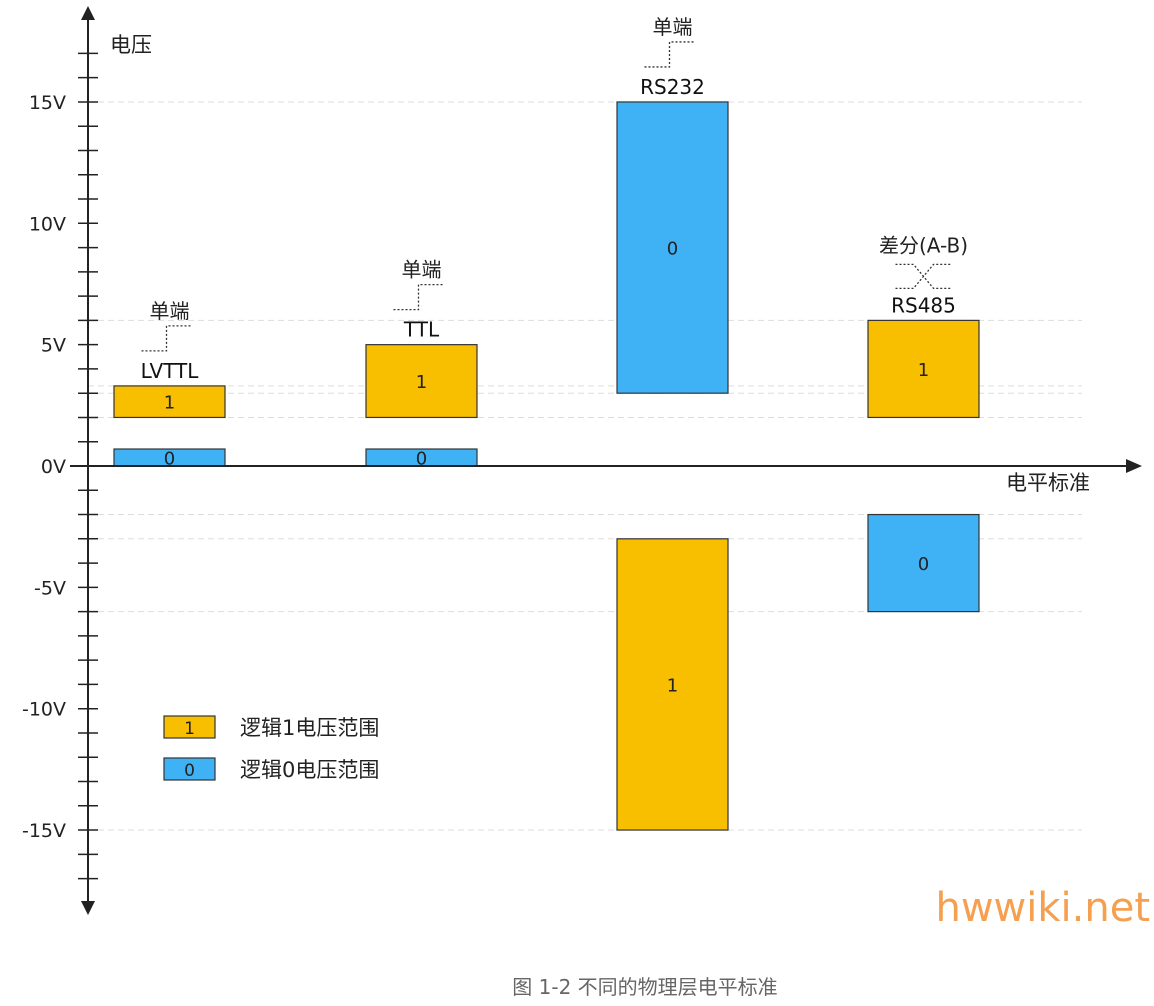 Image resolution: width=1154 pixels, height=1006 pixels. I want to click on legend-label: 逻辑0电压范围, so click(309, 770).